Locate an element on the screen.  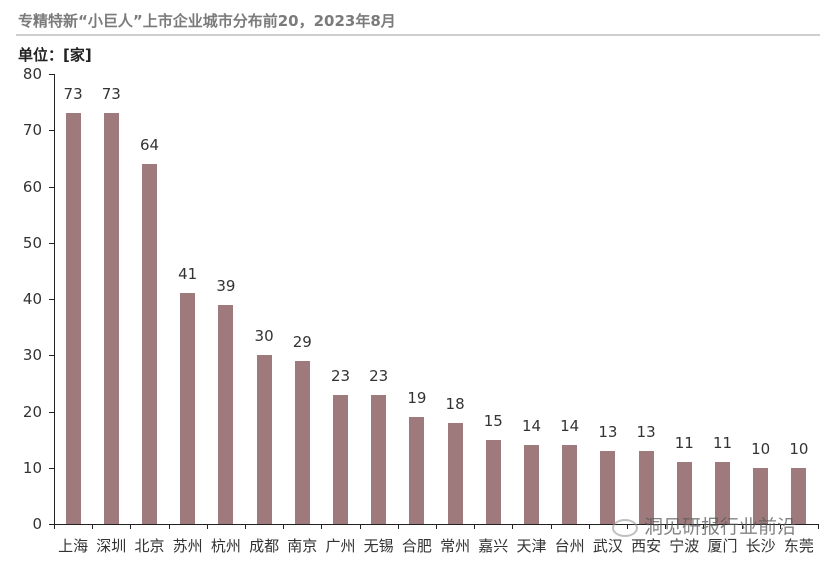
y-tick-label: 80 is located at coordinates (32, 74).